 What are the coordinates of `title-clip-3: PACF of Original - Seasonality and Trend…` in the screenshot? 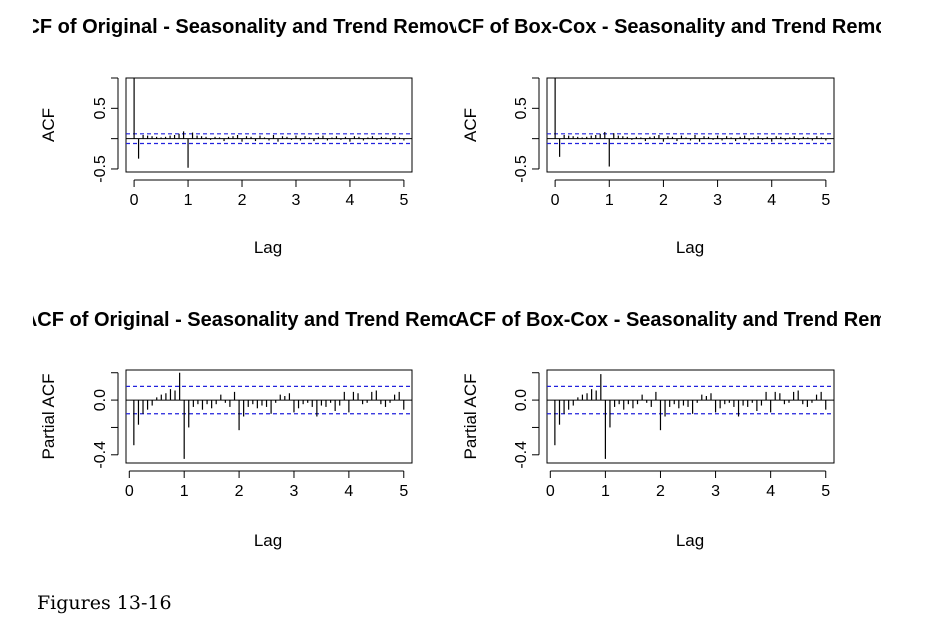 It's located at (244, 322).